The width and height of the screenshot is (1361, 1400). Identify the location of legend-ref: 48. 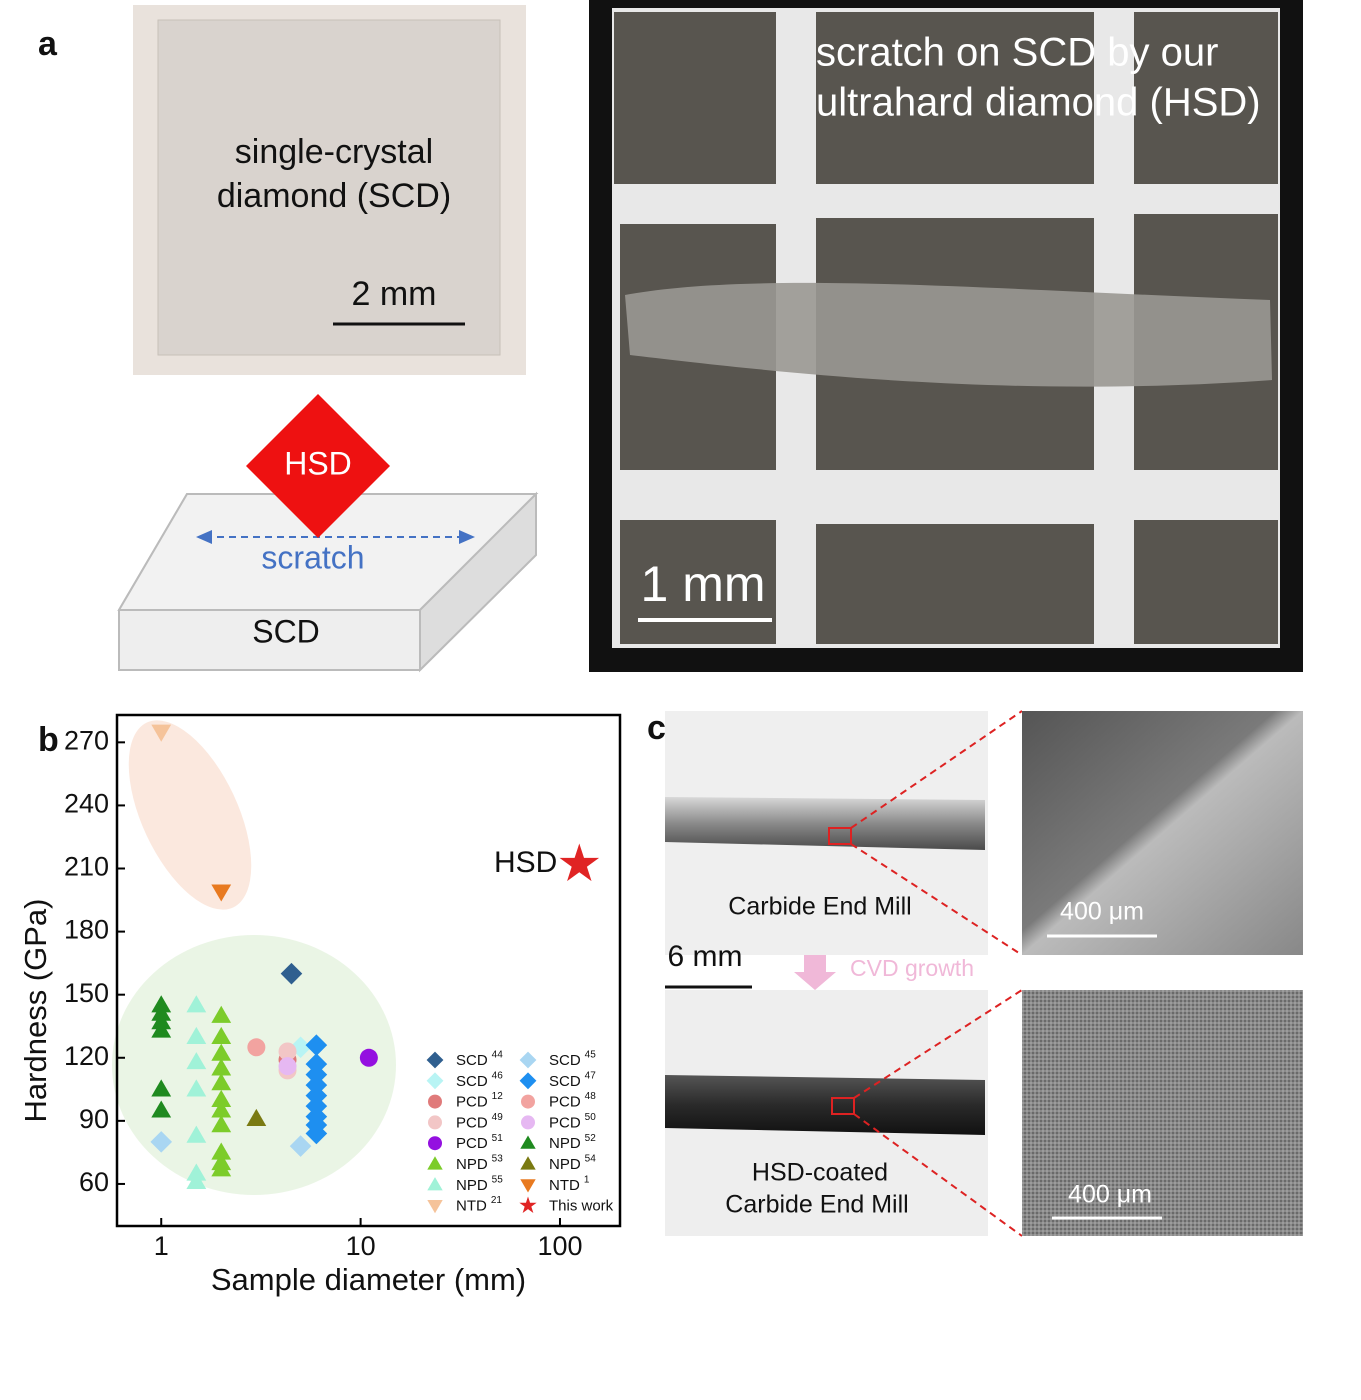
(591, 1096).